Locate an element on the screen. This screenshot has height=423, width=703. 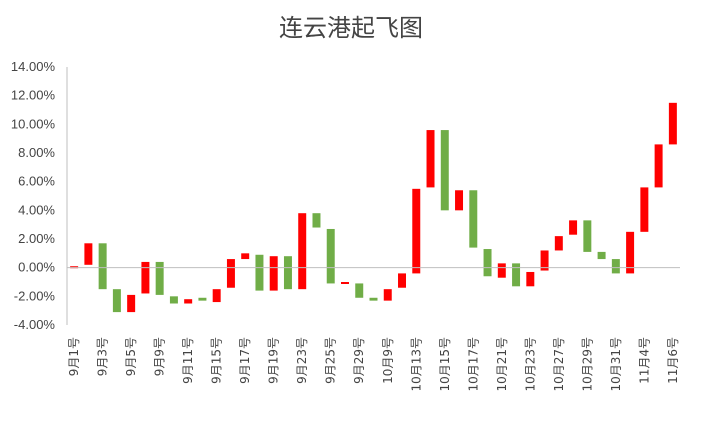
x-tick-label: 9月5号 is located at coordinates (131, 356).